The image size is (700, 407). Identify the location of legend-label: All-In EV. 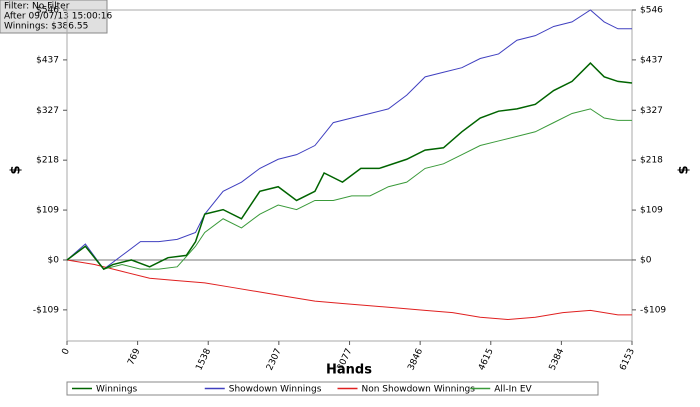
(513, 390).